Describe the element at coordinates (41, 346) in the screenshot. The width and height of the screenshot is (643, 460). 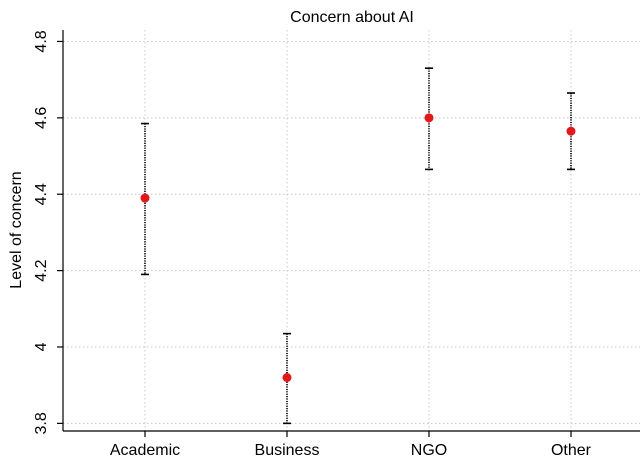
I see `y-tick-label: 4` at that location.